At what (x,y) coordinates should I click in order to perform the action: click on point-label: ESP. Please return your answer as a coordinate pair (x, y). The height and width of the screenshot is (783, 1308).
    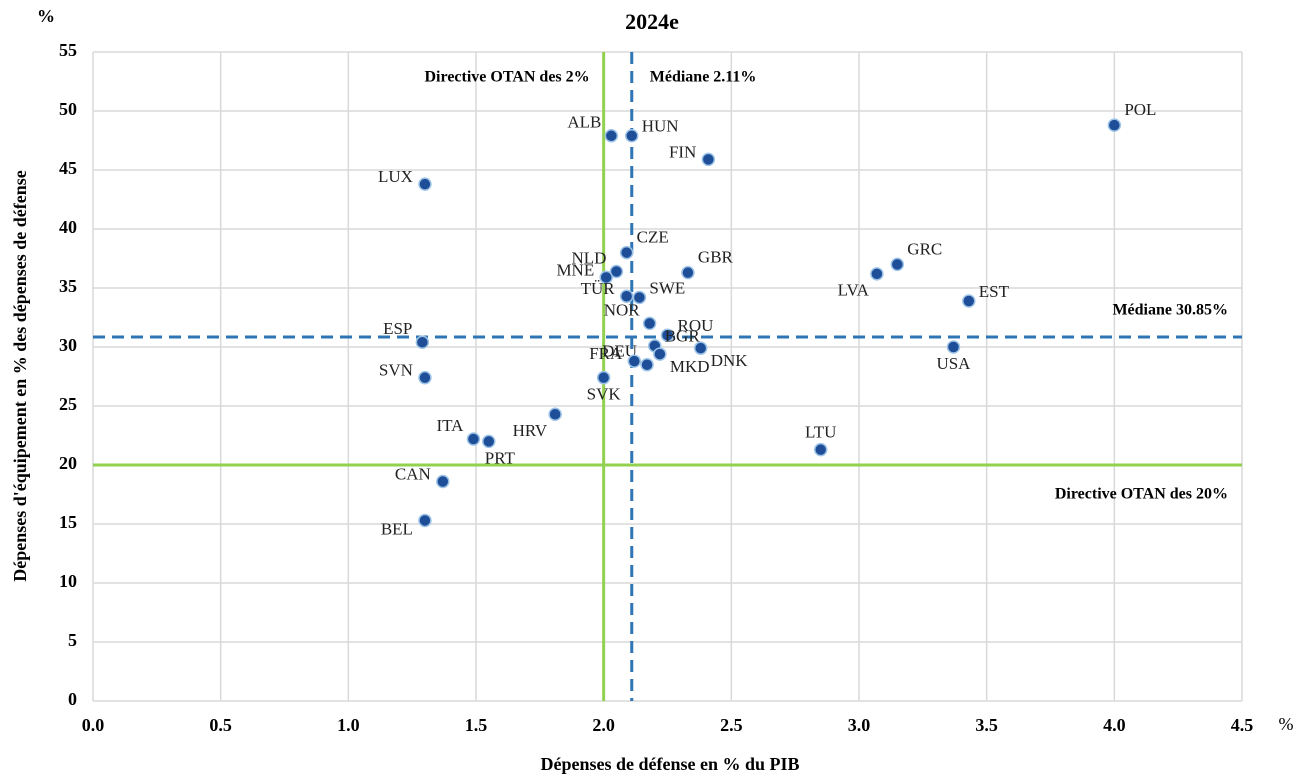
    Looking at the image, I should click on (397, 328).